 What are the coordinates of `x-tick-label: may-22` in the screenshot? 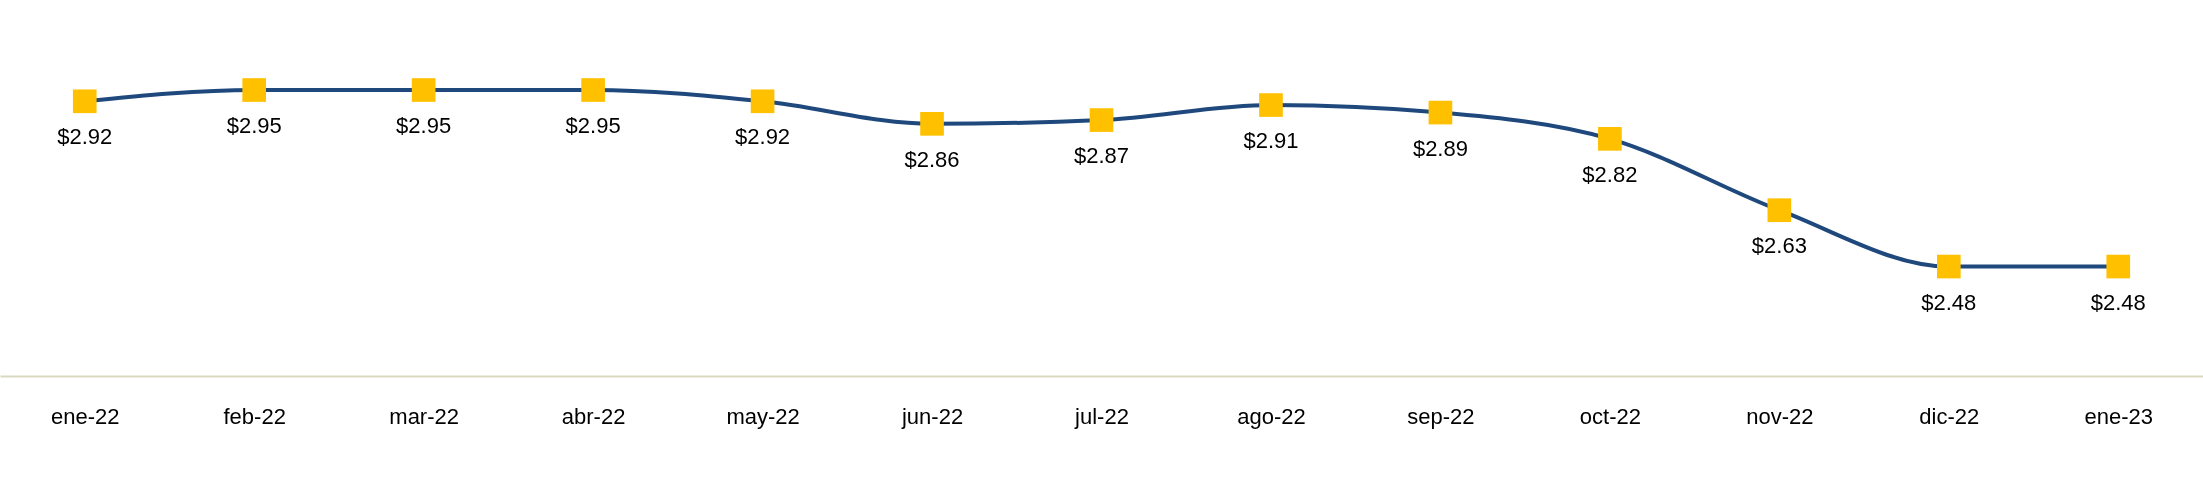 It's located at (763, 416).